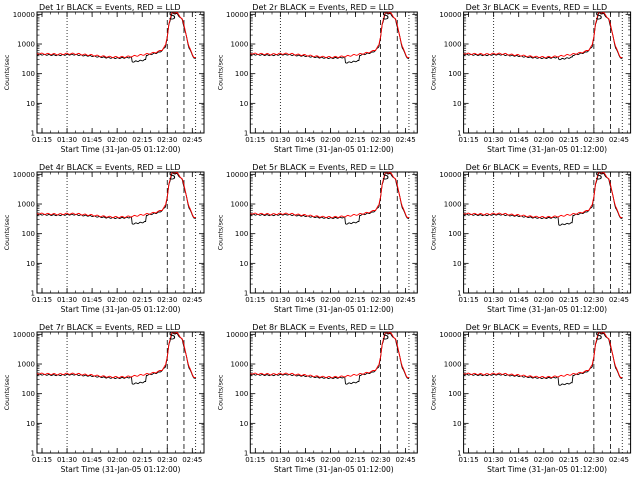 The image size is (640, 484). What do you see at coordinates (323, 327) in the screenshot?
I see `chart-title: Det 8r BLACK = Events, RED = LLD` at bounding box center [323, 327].